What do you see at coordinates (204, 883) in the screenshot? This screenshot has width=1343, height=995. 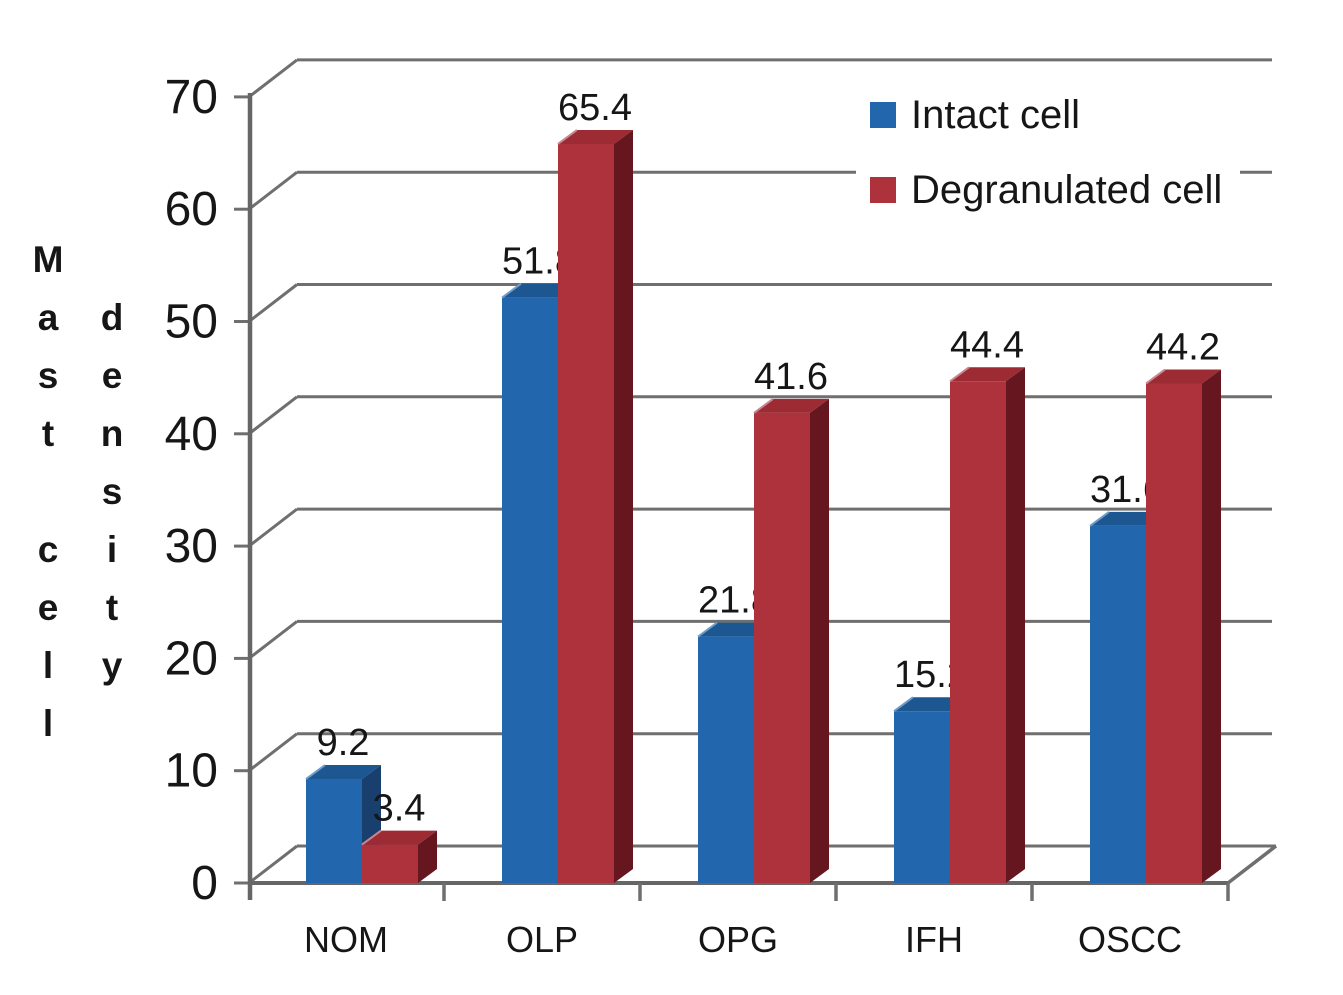 I see `y-tick-label: 0` at bounding box center [204, 883].